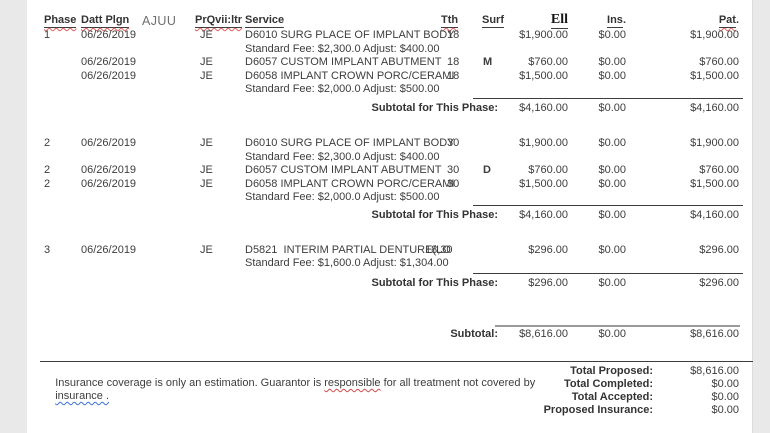 The width and height of the screenshot is (770, 433). What do you see at coordinates (719, 250) in the screenshot?
I see `patient-amount: $296.00` at bounding box center [719, 250].